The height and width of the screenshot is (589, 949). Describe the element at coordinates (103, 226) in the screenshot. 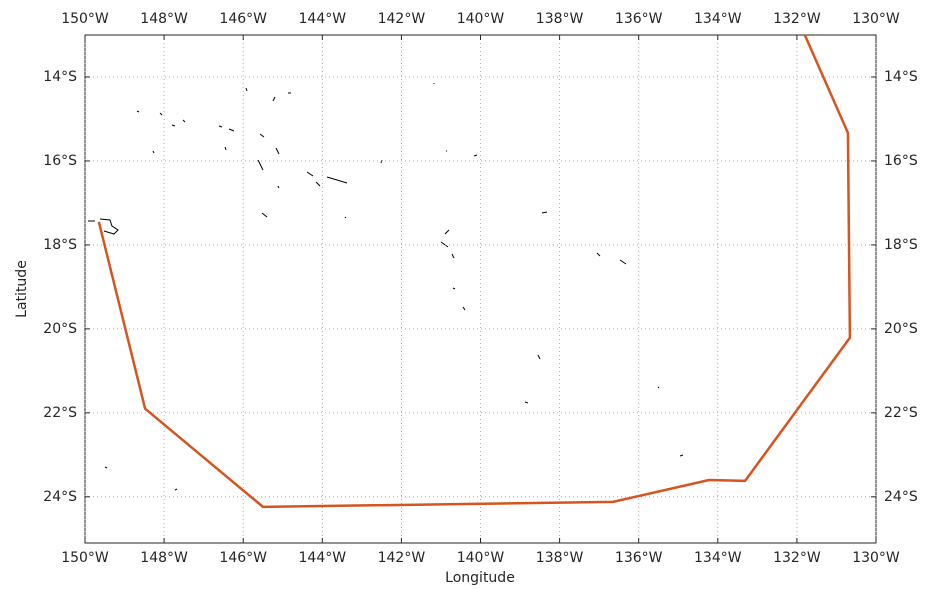

I see `island` at that location.